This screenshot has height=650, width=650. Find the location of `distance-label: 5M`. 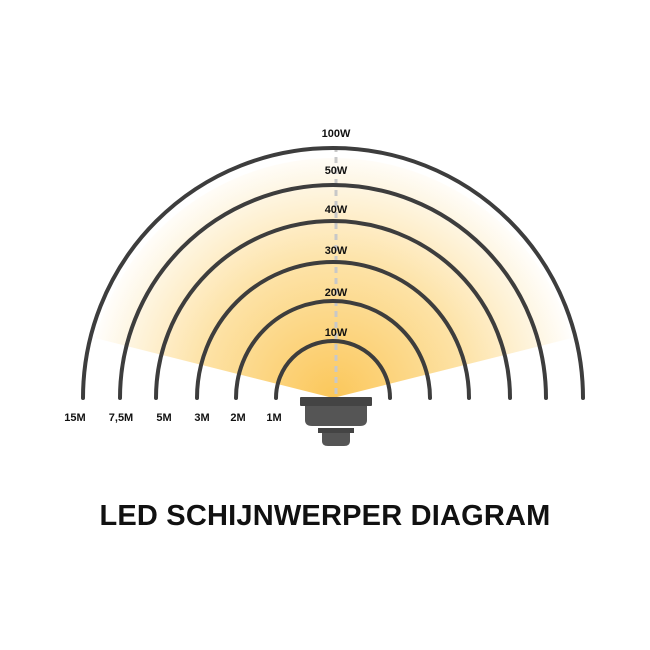

distance-label: 5M is located at coordinates (163, 418).